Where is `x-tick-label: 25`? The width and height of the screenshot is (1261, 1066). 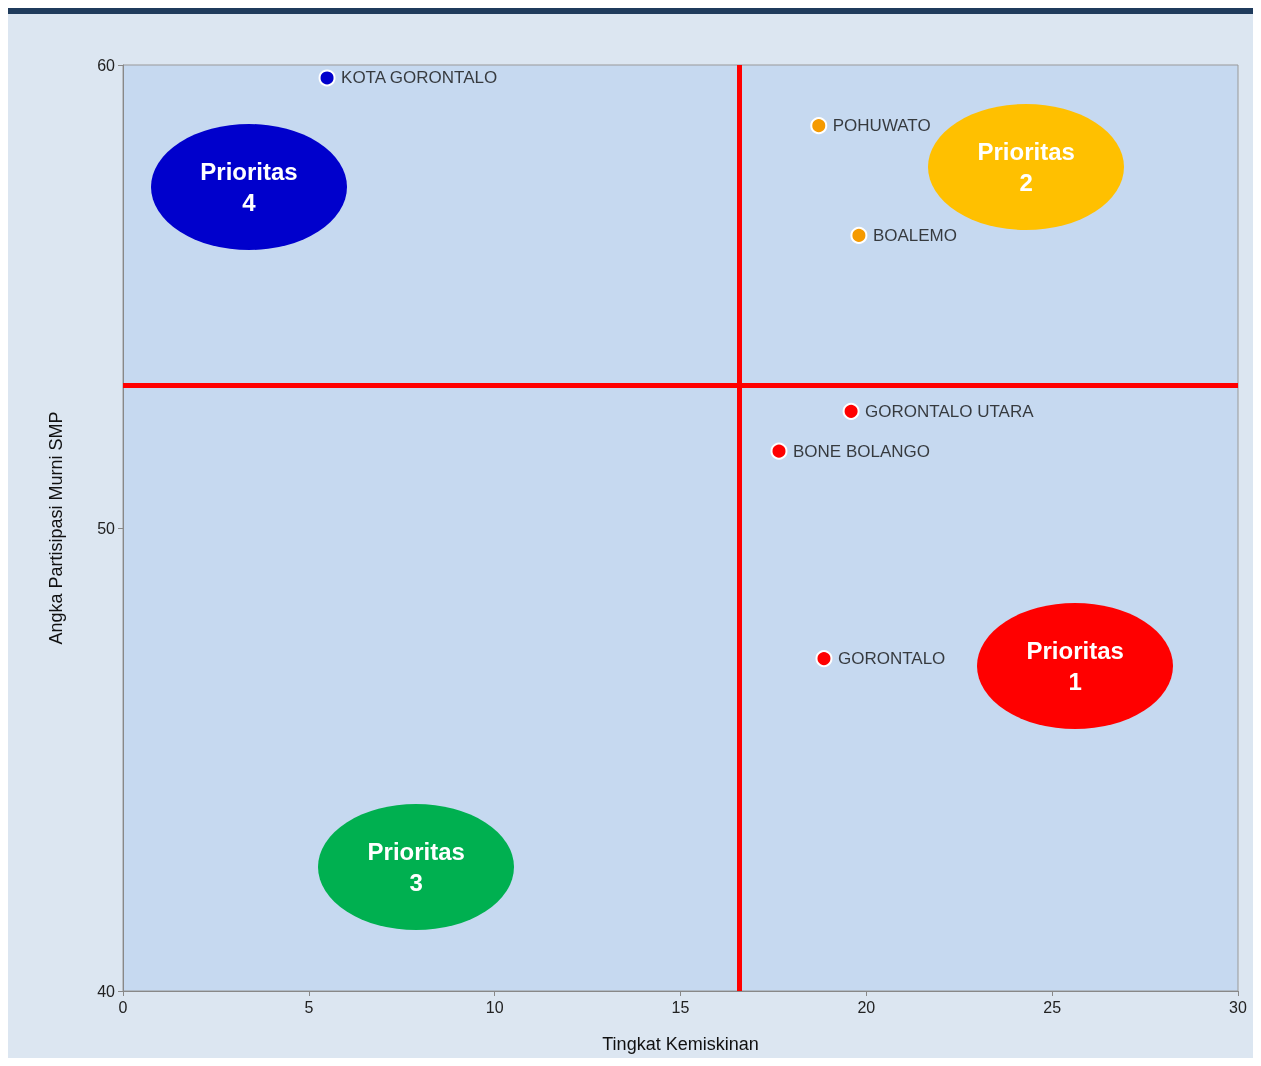
x-tick-label: 25 is located at coordinates (1052, 1007).